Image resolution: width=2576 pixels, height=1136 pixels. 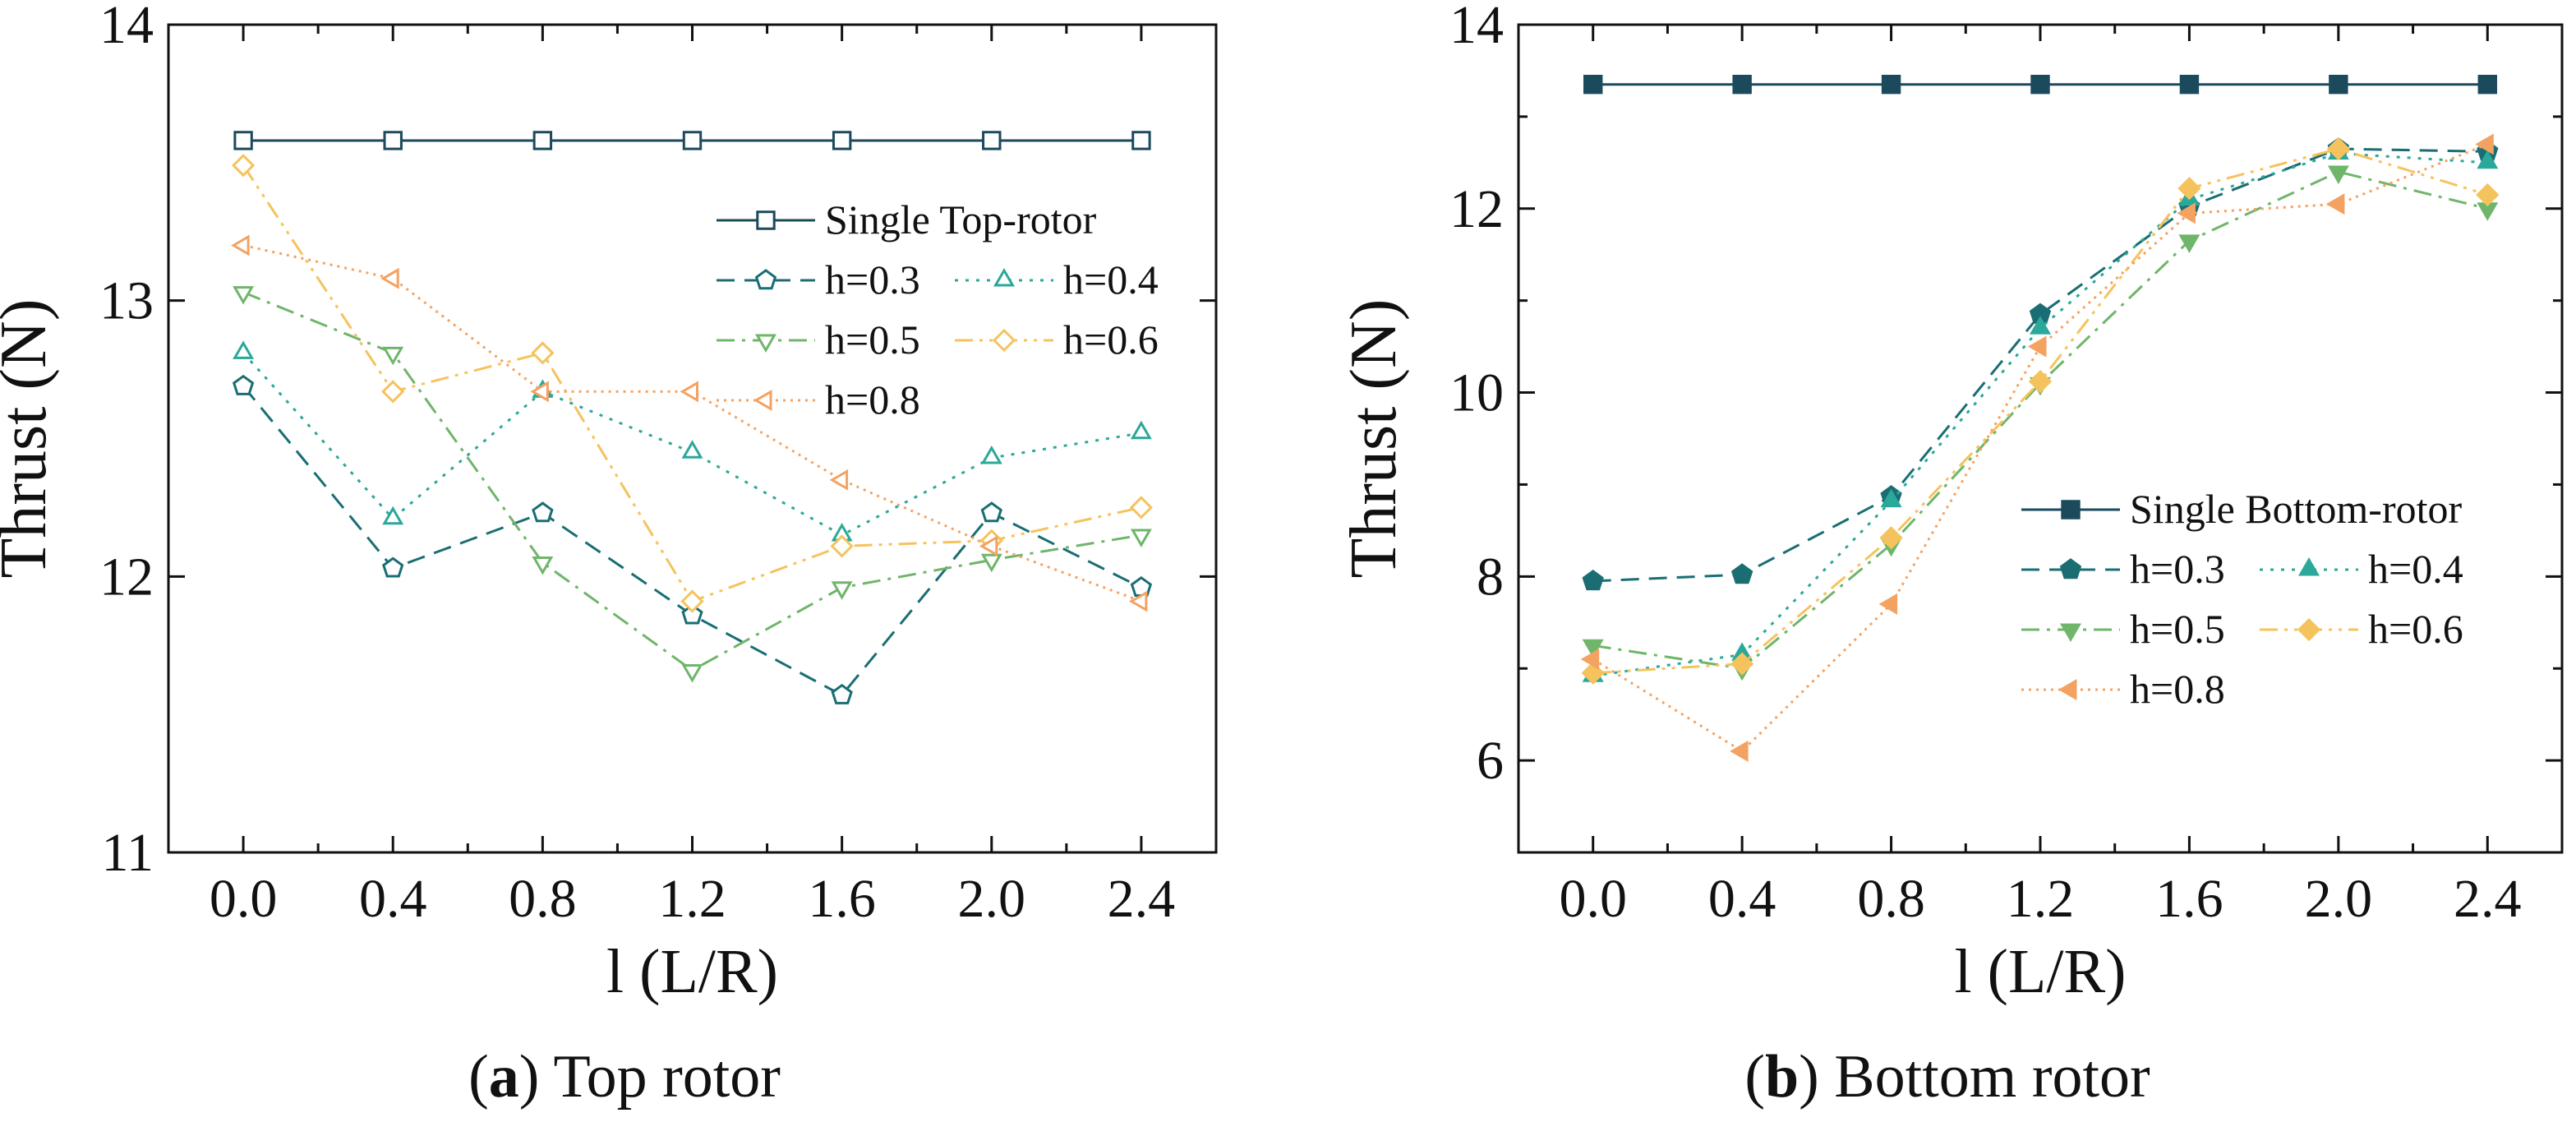 I want to click on legend-label: Single Bottom-rotor, so click(x=2296, y=509).